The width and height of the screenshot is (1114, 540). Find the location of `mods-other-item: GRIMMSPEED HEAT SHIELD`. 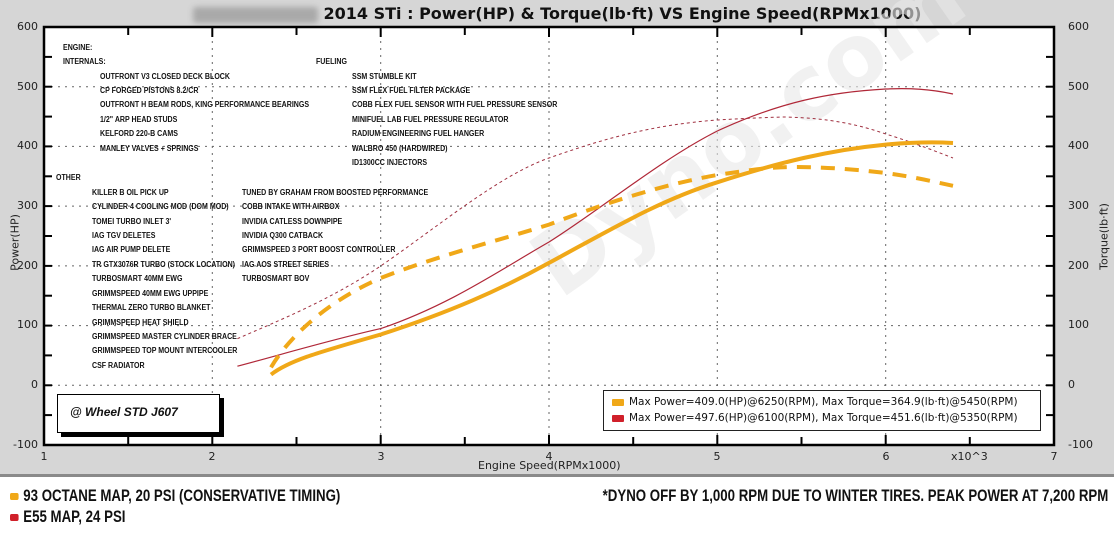

mods-other-item: GRIMMSPEED HEAT SHIELD is located at coordinates (140, 322).